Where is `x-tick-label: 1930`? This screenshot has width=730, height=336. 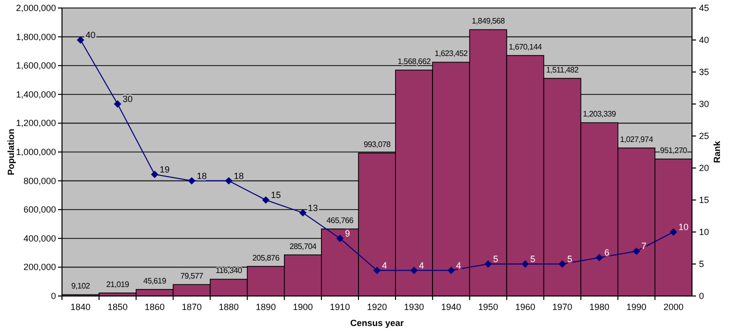
x-tick-label: 1930 is located at coordinates (414, 307).